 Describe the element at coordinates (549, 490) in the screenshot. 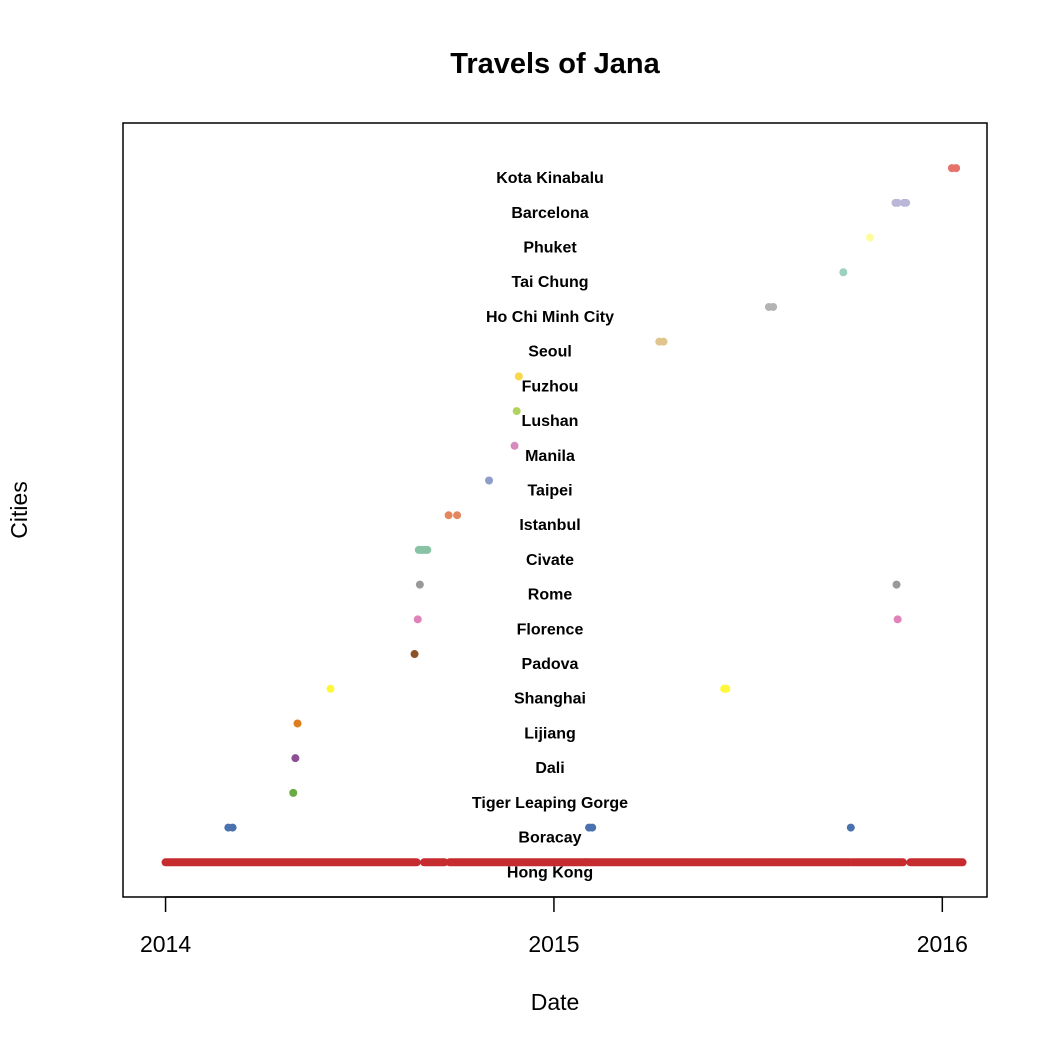

I see `city-label: Taipei` at that location.